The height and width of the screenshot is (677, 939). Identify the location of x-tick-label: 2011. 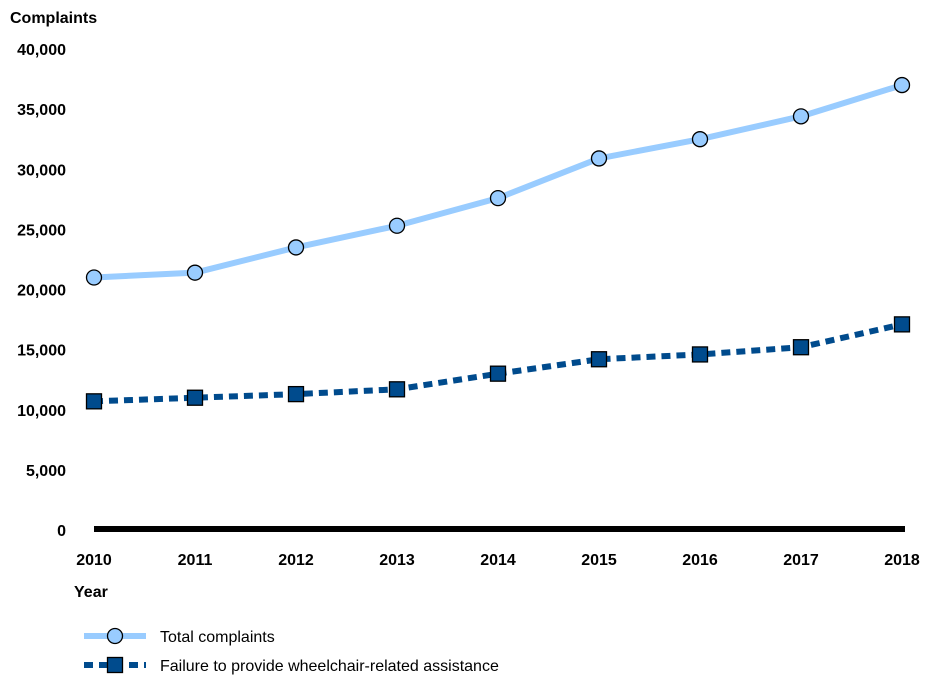
(195, 560).